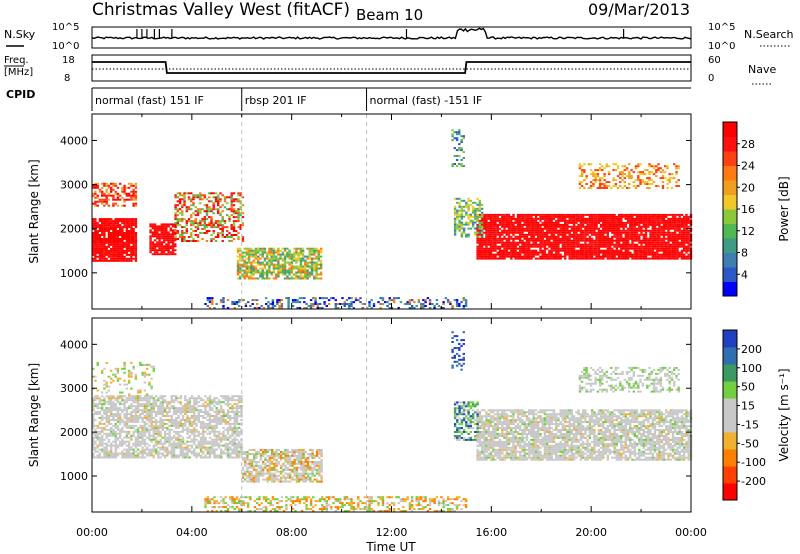  I want to click on colorbar-tick-label: 15, so click(748, 406).